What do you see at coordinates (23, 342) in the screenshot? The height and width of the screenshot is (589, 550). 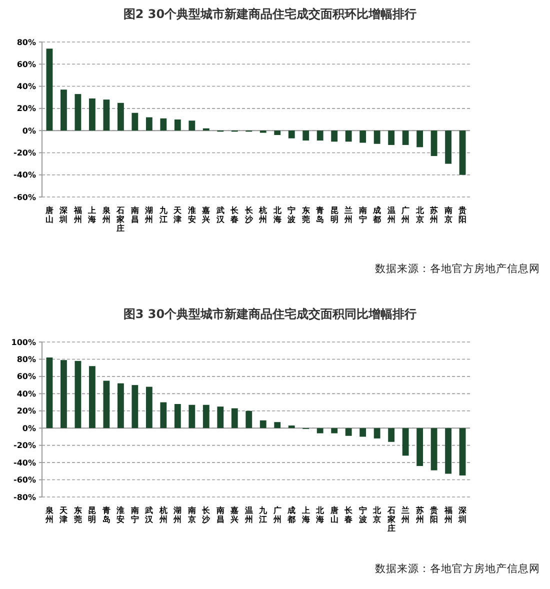 I see `y-tick-label: 100%` at bounding box center [23, 342].